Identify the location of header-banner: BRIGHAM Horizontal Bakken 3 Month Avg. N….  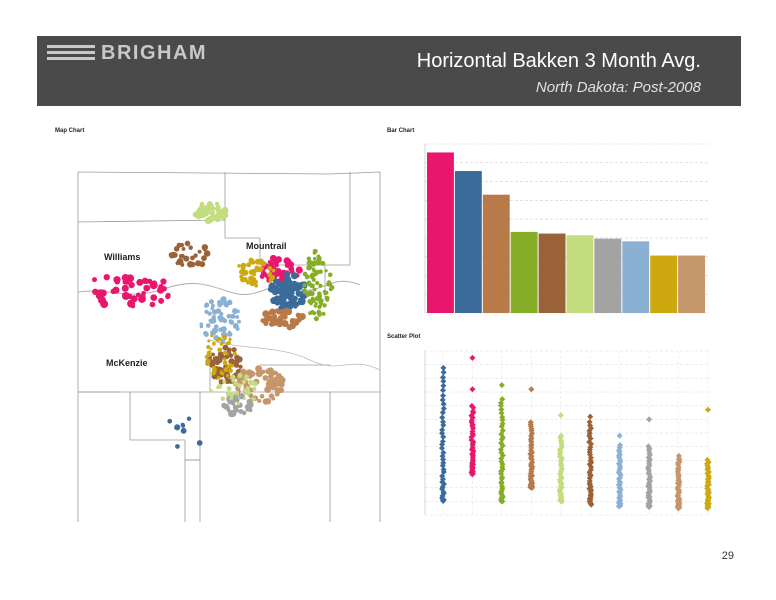
(389, 71).